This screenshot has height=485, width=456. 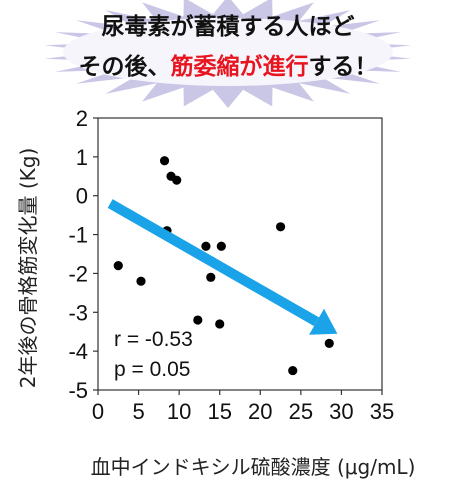 What do you see at coordinates (240, 66) in the screenshot?
I see `headline-line-2-highlight: 筋委縮が進行` at bounding box center [240, 66].